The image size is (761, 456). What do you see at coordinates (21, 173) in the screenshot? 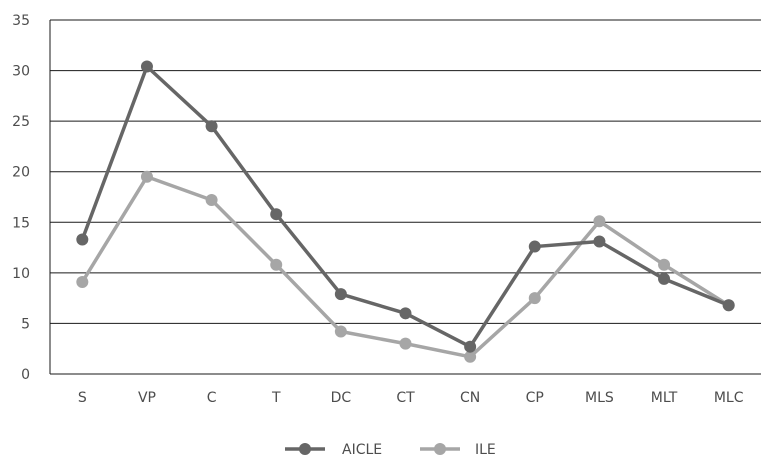
I see `y-tick-label: 20` at bounding box center [21, 173].